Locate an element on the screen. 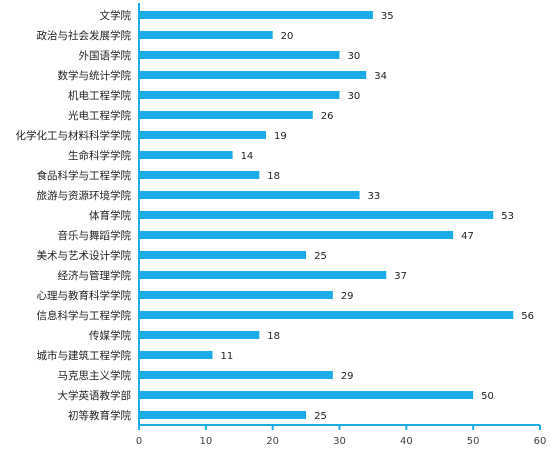  category-label: 旅游与资源环境学院 is located at coordinates (84, 195).